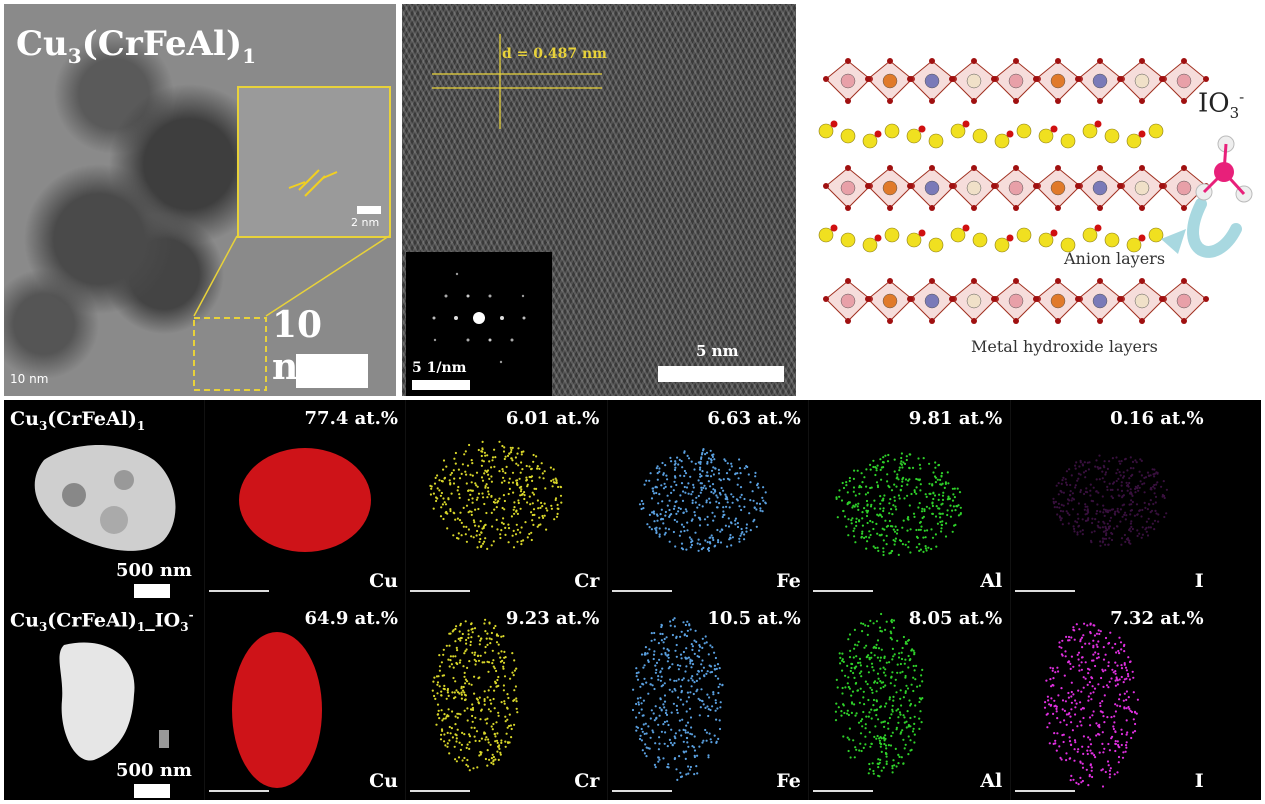  Describe the element at coordinates (721, 374) in the screenshot. I see `hrtem-scale-bar` at that location.